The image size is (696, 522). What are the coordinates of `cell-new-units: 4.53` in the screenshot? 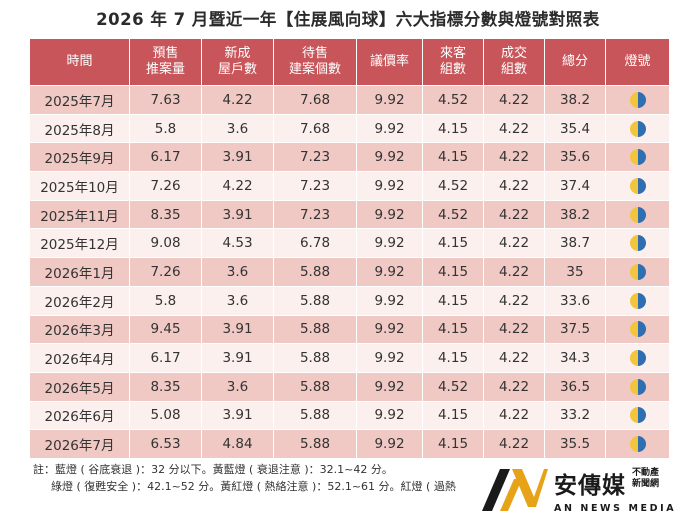 It's located at (237, 243).